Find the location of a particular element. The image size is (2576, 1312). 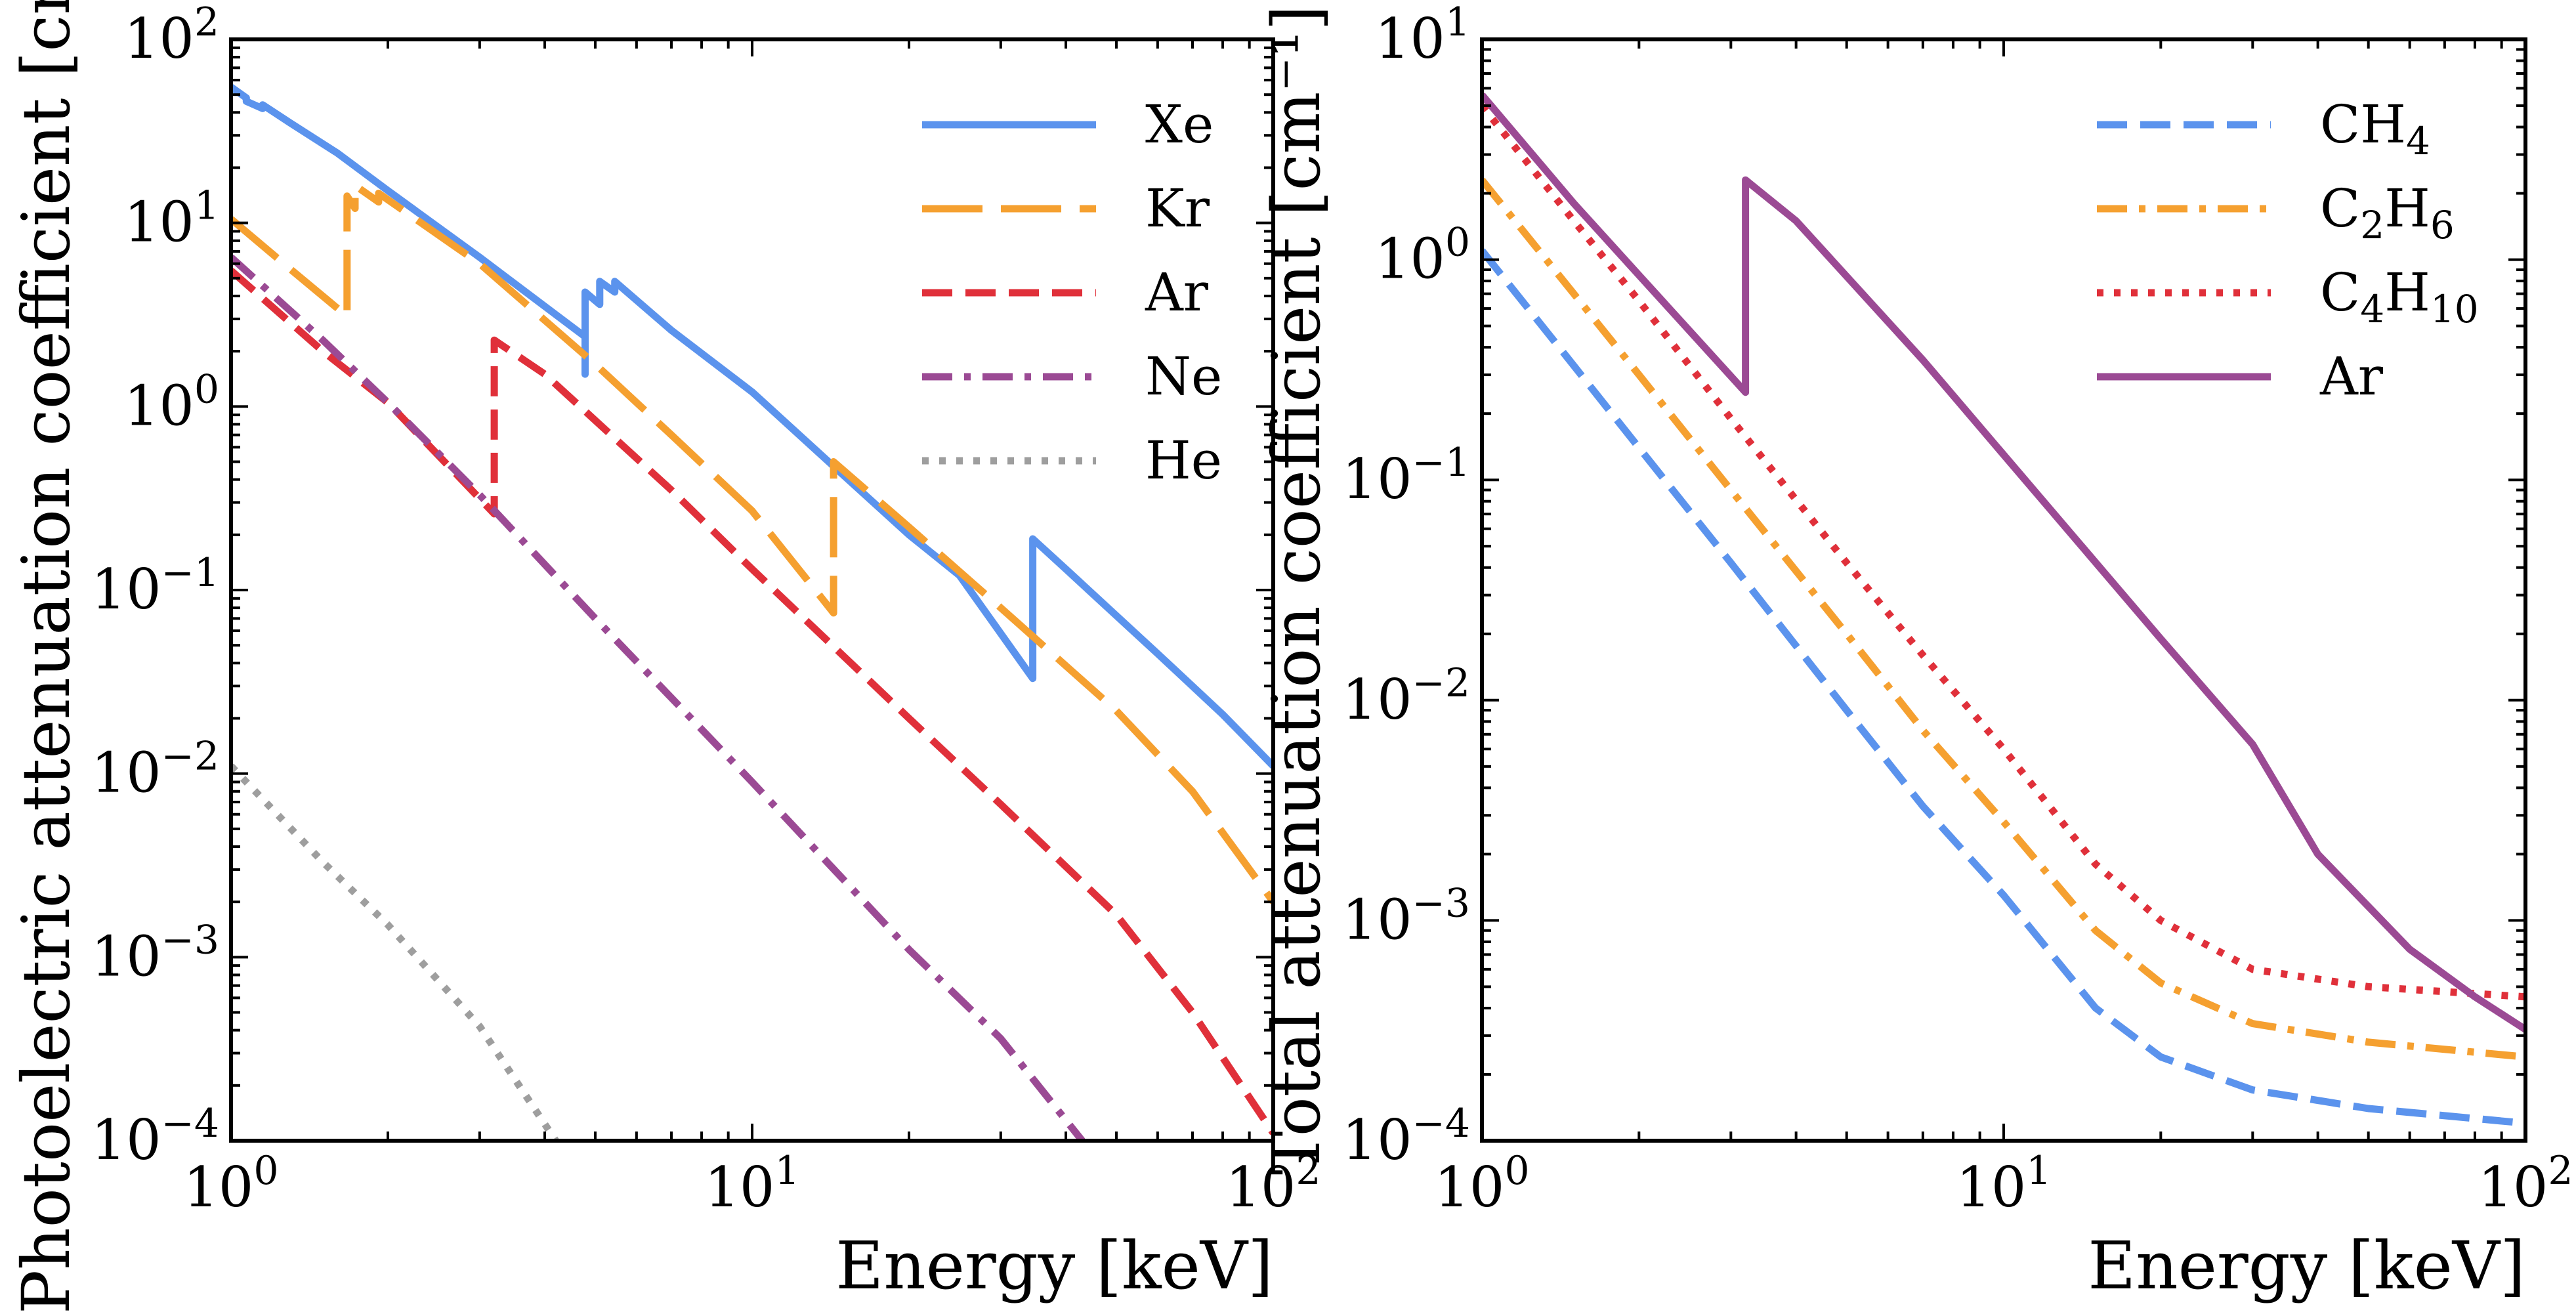

legend: CH4 C2H6 C4H10 Ar is located at coordinates (2288, 250).